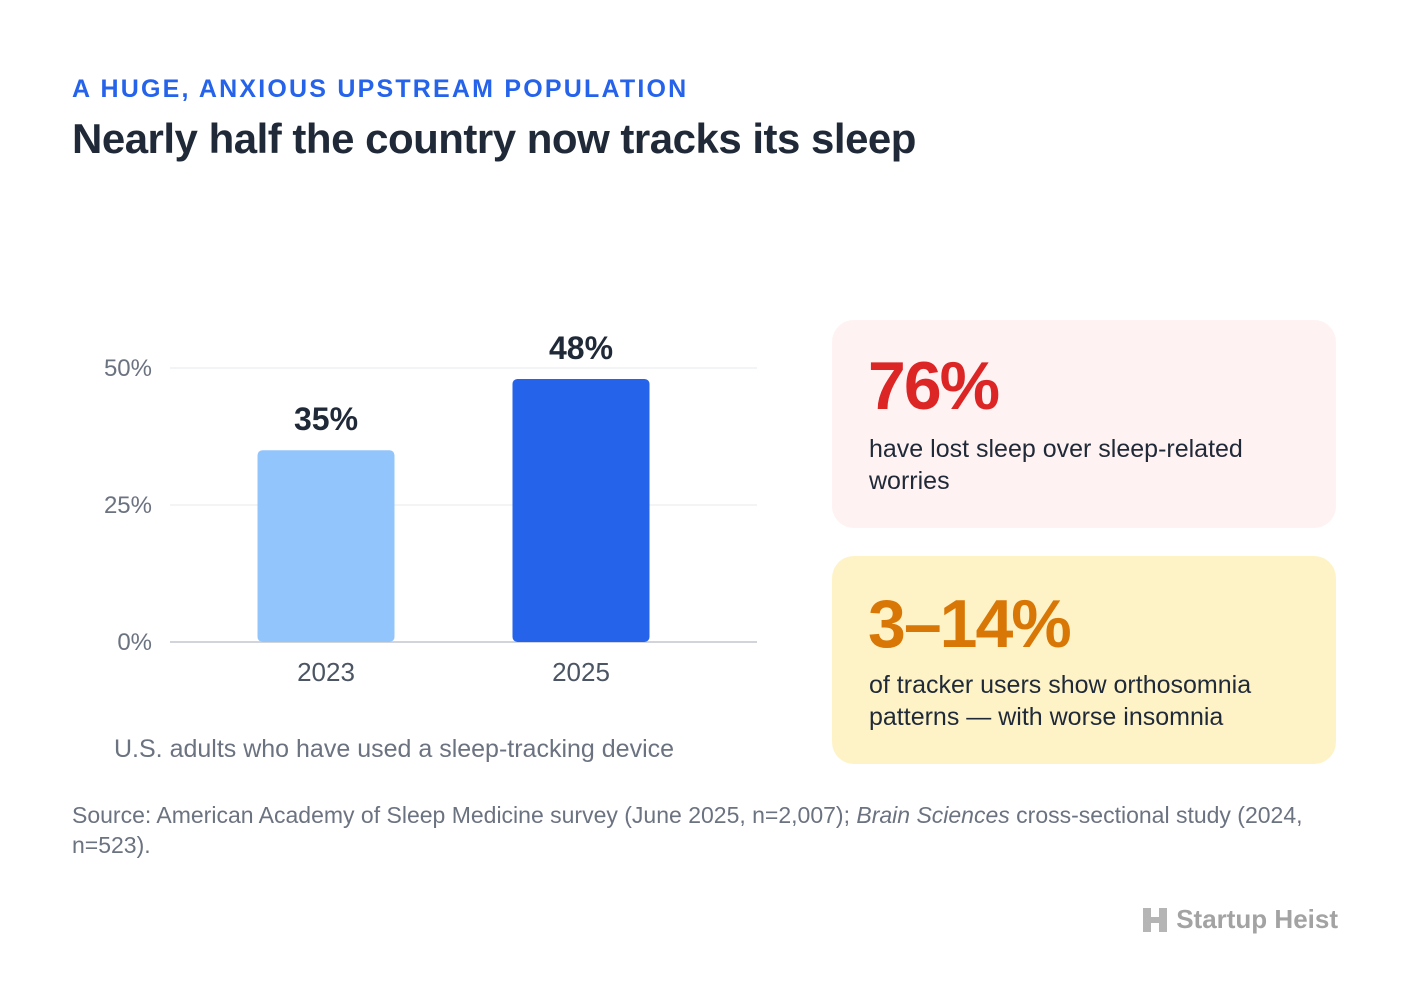  Describe the element at coordinates (1257, 919) in the screenshot. I see `brand-name: Startup Heist` at that location.